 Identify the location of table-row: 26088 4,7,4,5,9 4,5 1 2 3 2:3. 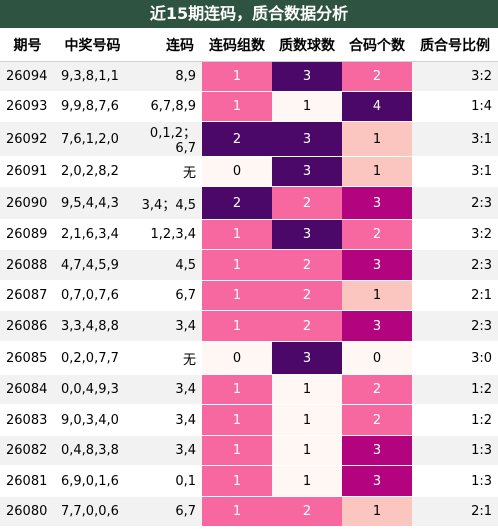
(249, 265).